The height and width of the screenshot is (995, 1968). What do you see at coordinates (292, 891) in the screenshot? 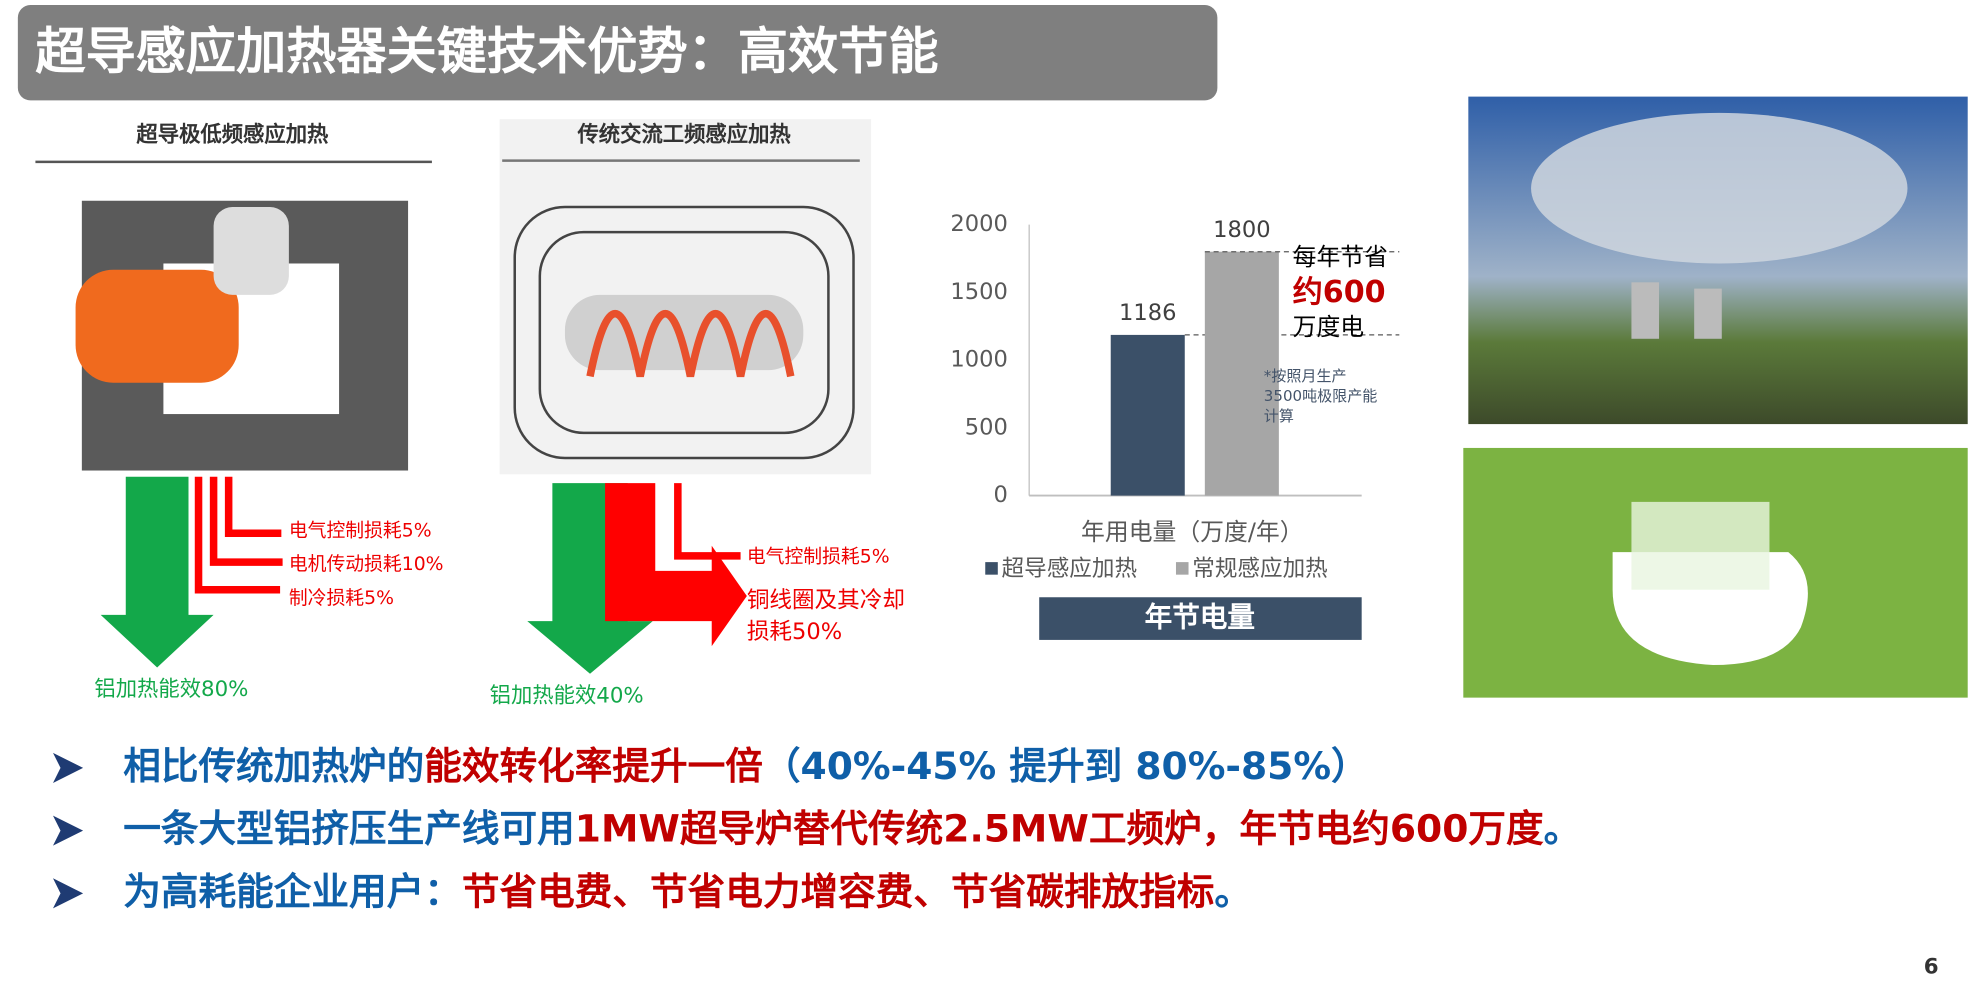
I see `bullet-segment: 为高耗能企业用户：` at bounding box center [292, 891].